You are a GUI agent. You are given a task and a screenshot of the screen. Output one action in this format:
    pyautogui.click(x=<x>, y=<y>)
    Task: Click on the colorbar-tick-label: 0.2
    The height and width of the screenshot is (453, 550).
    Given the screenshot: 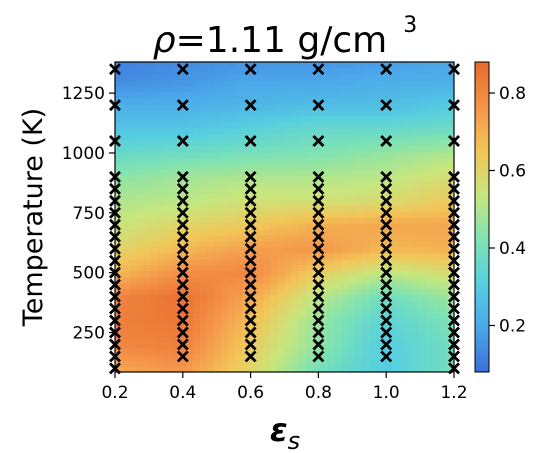 What is the action you would take?
    pyautogui.click(x=512, y=327)
    